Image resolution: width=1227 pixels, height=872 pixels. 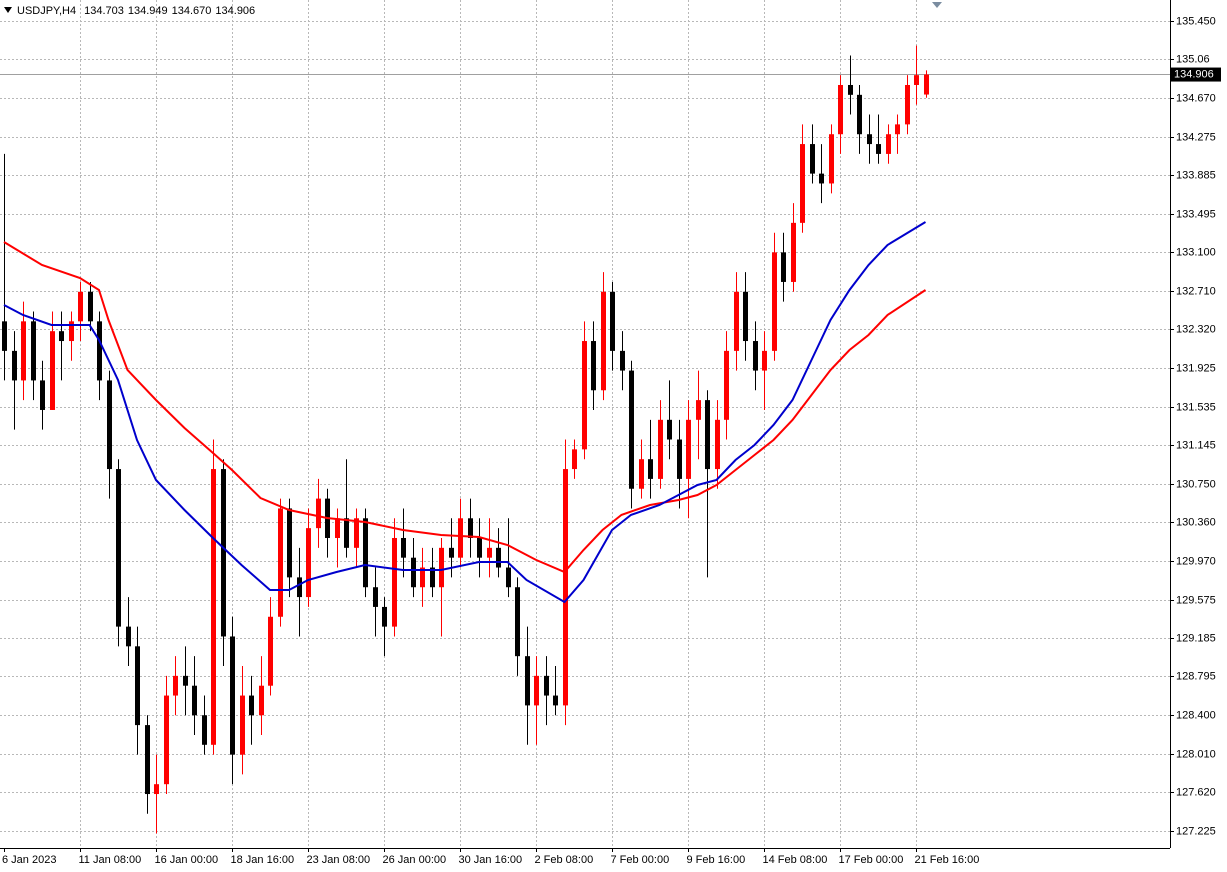 What do you see at coordinates (1196, 522) in the screenshot?
I see `y-tick-label: 130.360` at bounding box center [1196, 522].